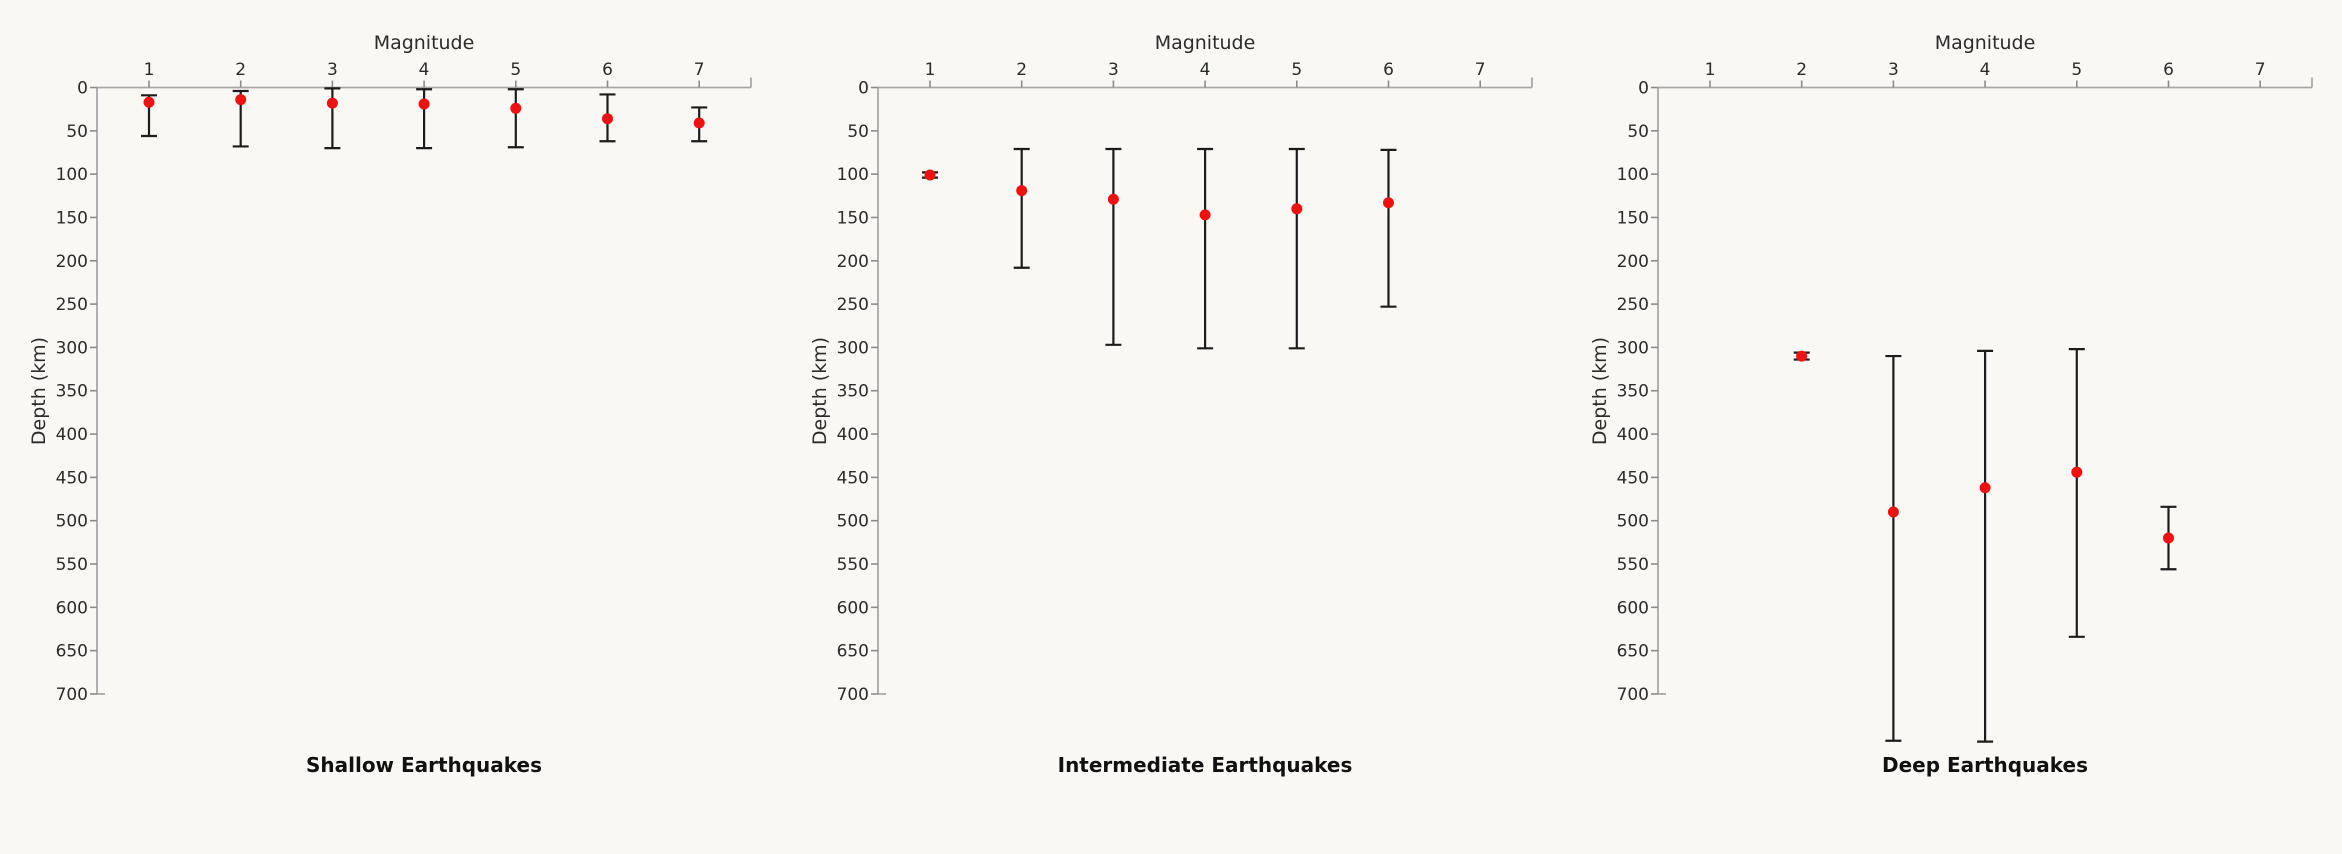 This screenshot has height=854, width=2342. I want to click on chart-title: Intermediate Earthquakes, so click(1204, 765).